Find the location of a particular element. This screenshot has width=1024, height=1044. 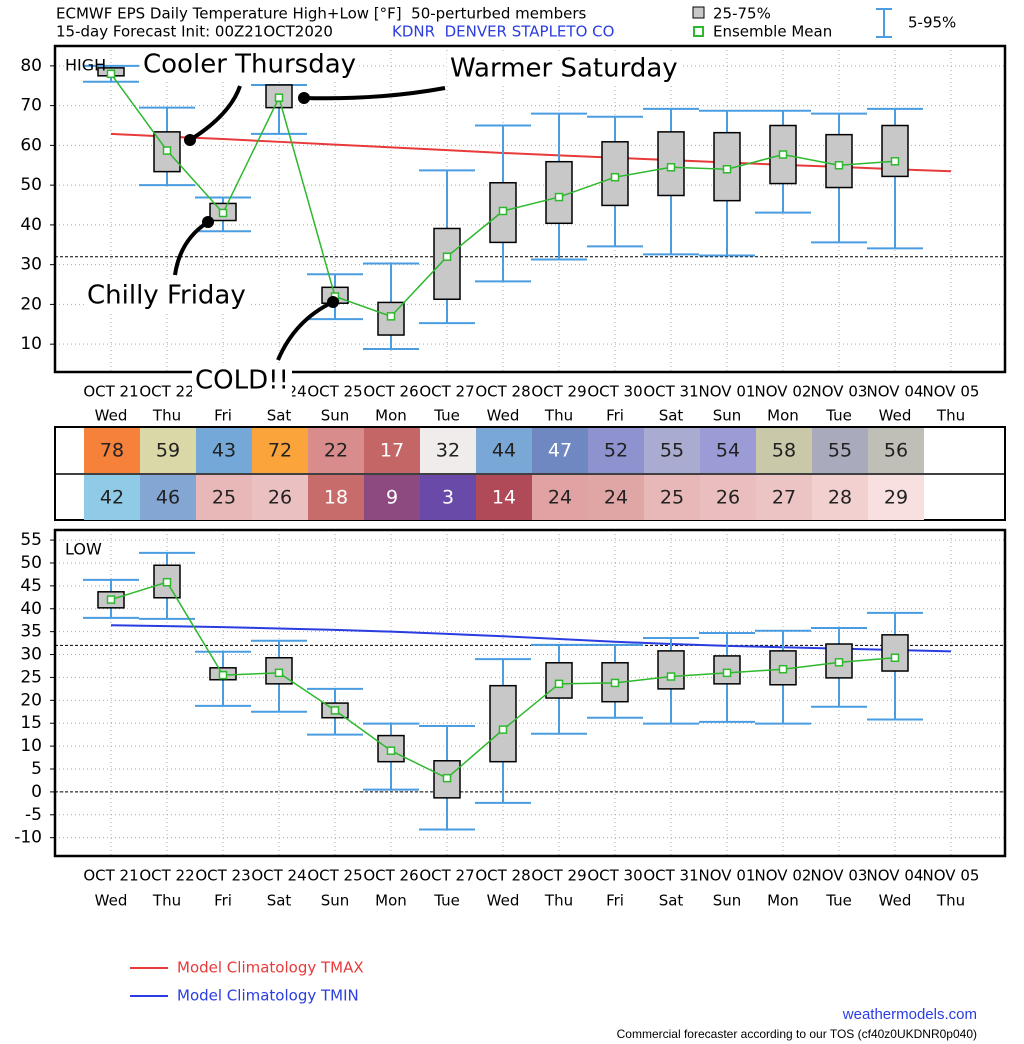

annotation: COLD!! is located at coordinates (242, 381).